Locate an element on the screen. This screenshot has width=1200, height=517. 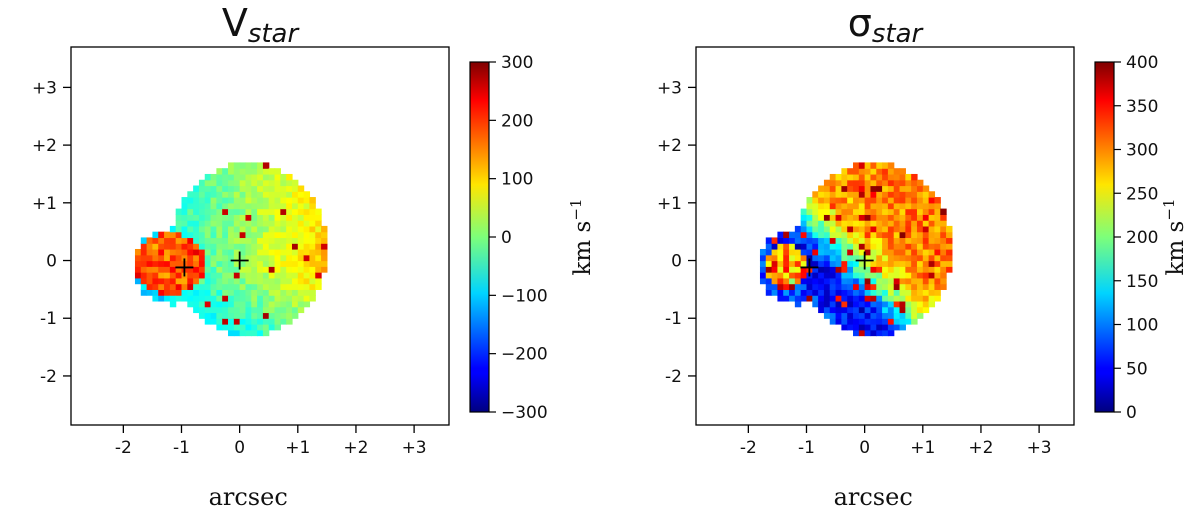
y-tick-label: +2 is located at coordinates (669, 146).